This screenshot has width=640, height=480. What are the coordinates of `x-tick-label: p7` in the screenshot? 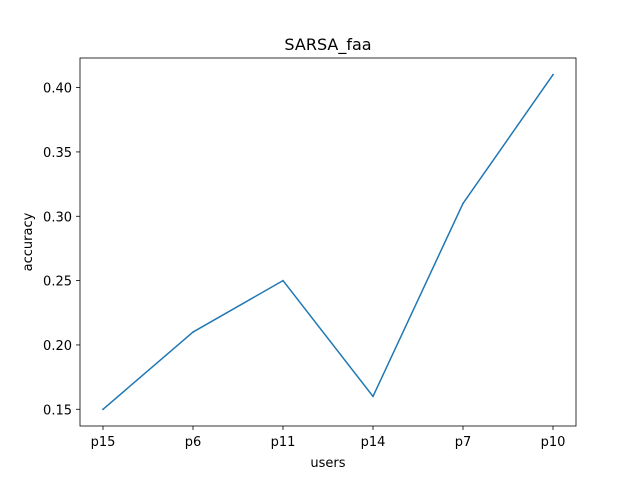 It's located at (463, 442).